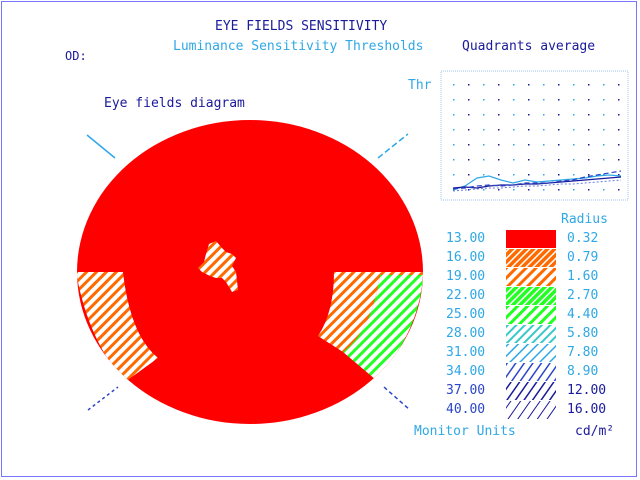  What do you see at coordinates (529, 46) in the screenshot?
I see `quadrants-title: Quadrants average` at bounding box center [529, 46].